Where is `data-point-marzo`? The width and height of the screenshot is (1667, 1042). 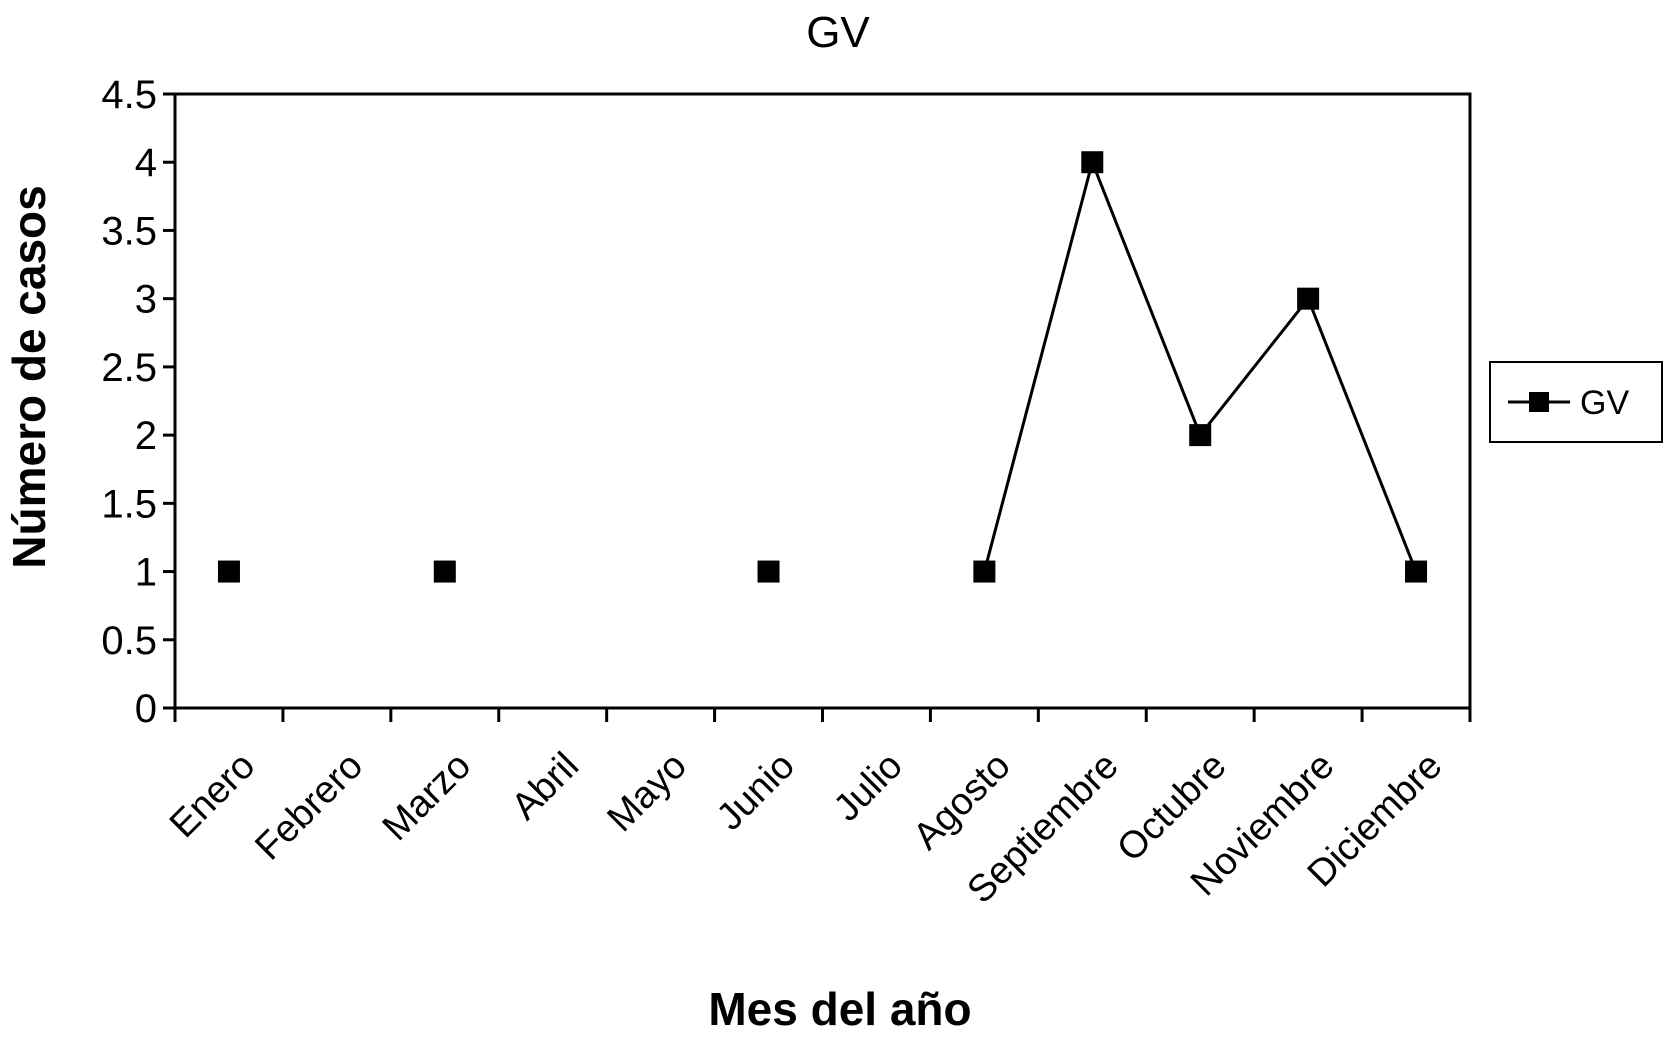 data-point-marzo is located at coordinates (444, 571).